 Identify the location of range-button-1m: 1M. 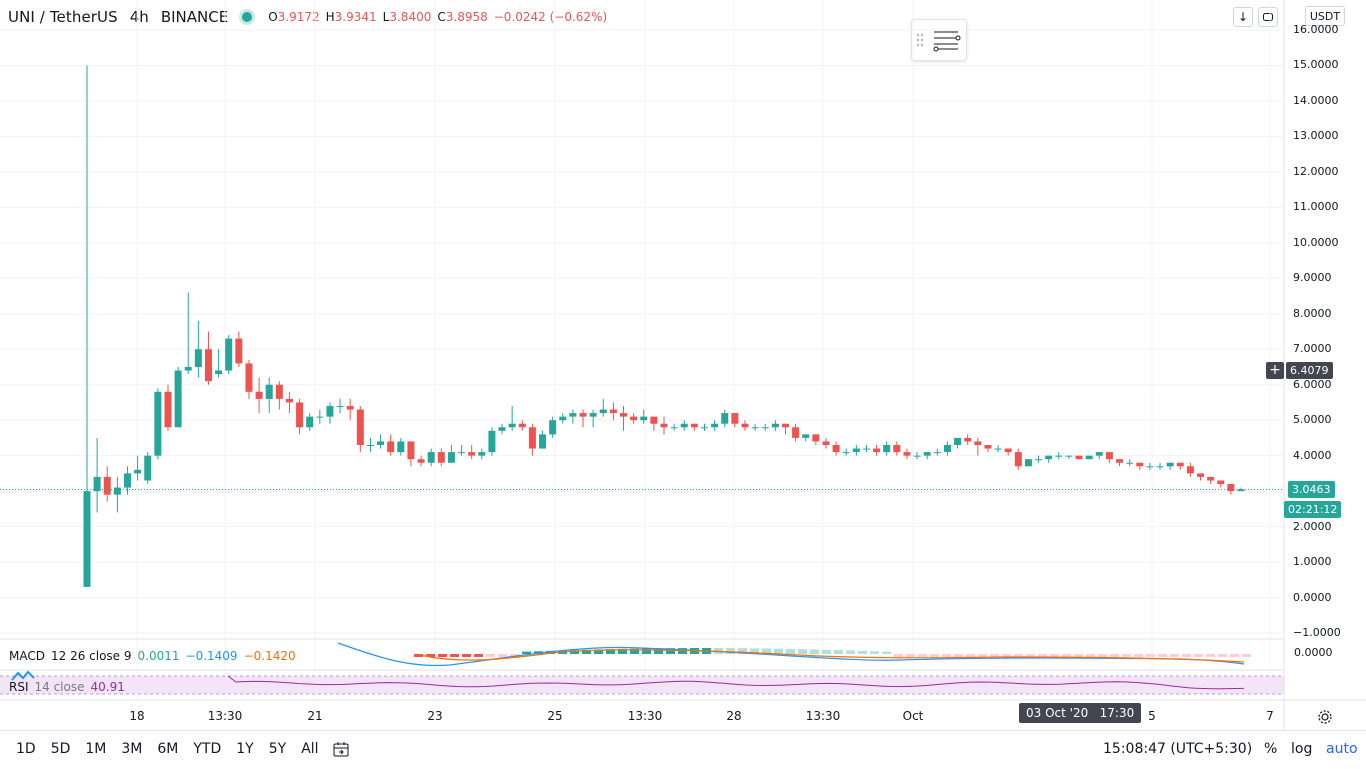
(96, 749).